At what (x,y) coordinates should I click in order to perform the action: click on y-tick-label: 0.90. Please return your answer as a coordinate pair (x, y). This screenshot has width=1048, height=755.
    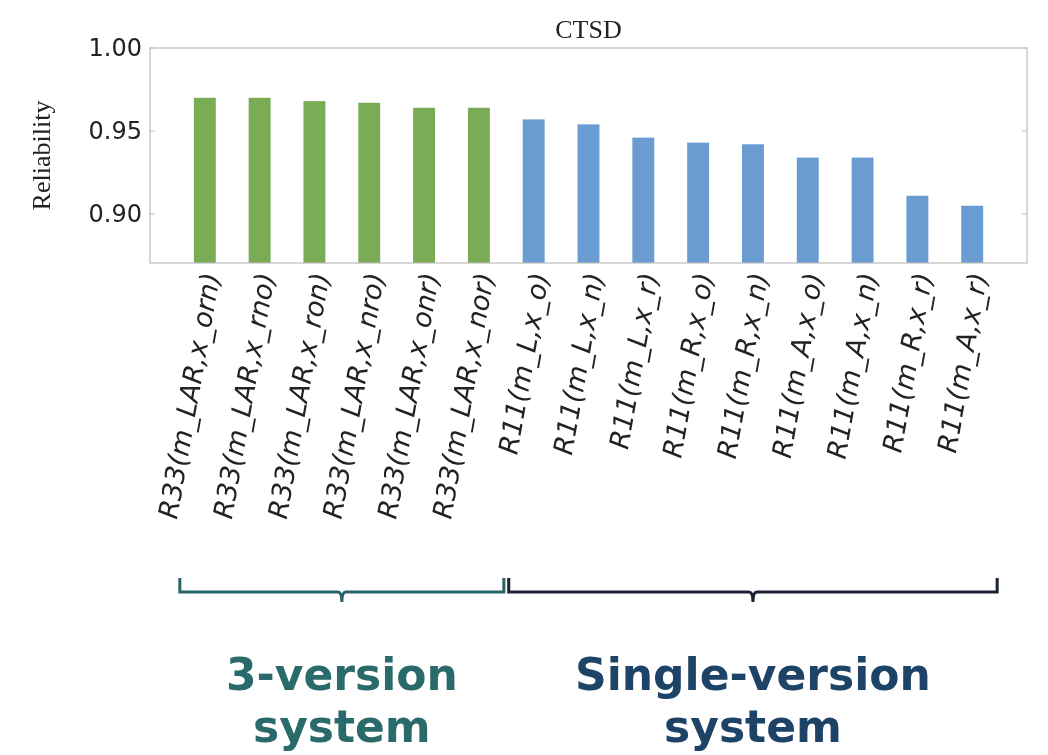
    Looking at the image, I should click on (115, 214).